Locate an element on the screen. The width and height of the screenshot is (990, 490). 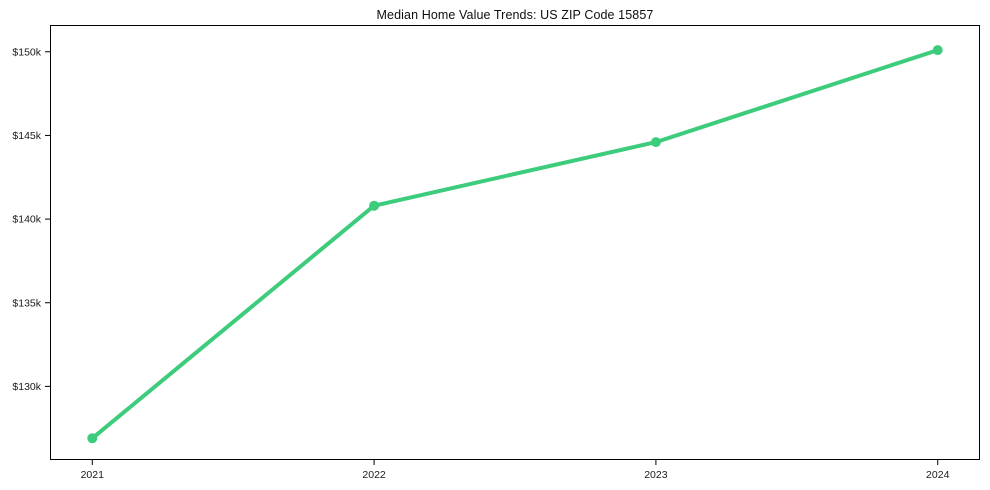
x-tick-label: 2024 is located at coordinates (938, 475).